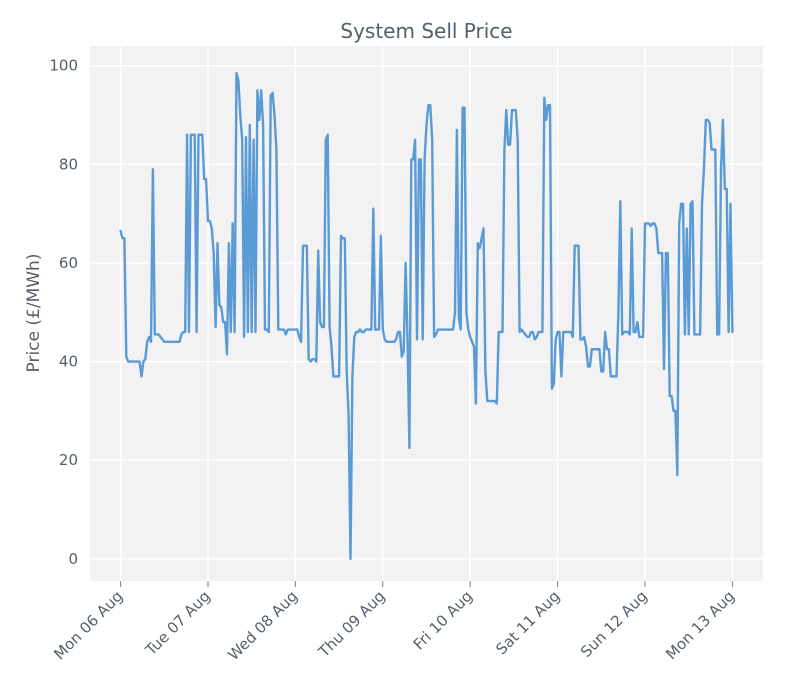 The width and height of the screenshot is (800, 700). I want to click on x-tick-label: Mon 13 Aug, so click(700, 625).